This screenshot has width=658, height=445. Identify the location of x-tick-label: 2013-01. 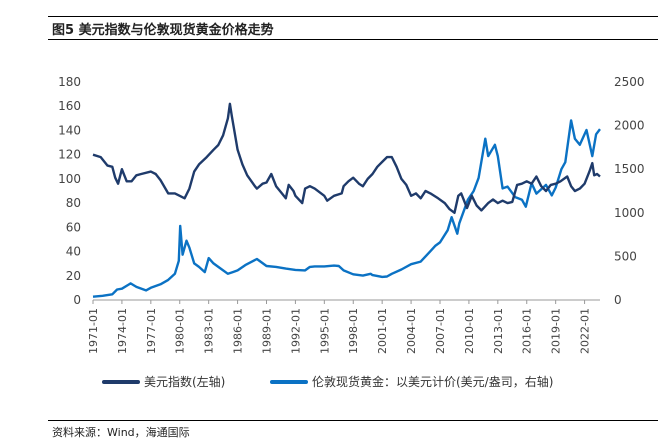
(498, 331).